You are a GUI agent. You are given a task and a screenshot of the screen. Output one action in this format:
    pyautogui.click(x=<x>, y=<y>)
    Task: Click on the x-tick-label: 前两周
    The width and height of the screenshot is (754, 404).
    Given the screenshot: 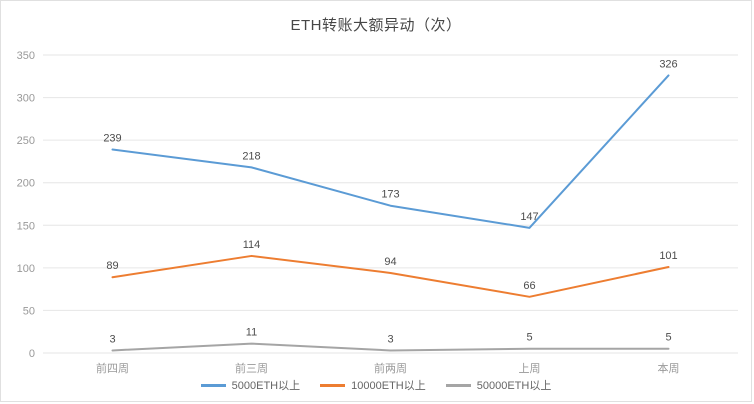 What is the action you would take?
    pyautogui.click(x=390, y=368)
    